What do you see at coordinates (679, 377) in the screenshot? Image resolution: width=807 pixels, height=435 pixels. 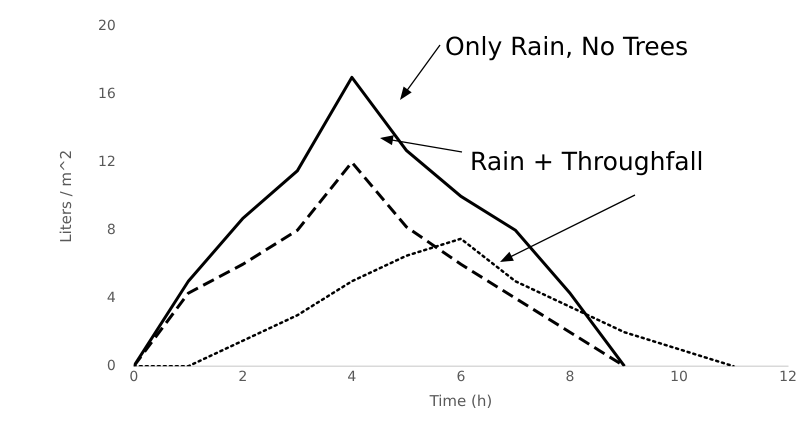 I see `x-tick-label: 10` at bounding box center [679, 377].